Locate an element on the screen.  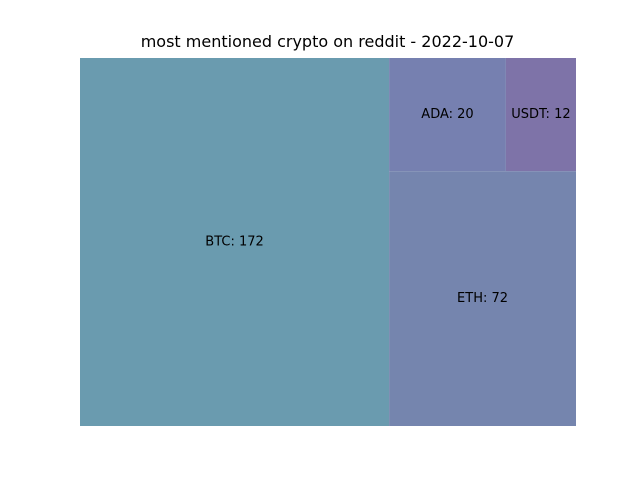
tile-ada is located at coordinates (447, 115).